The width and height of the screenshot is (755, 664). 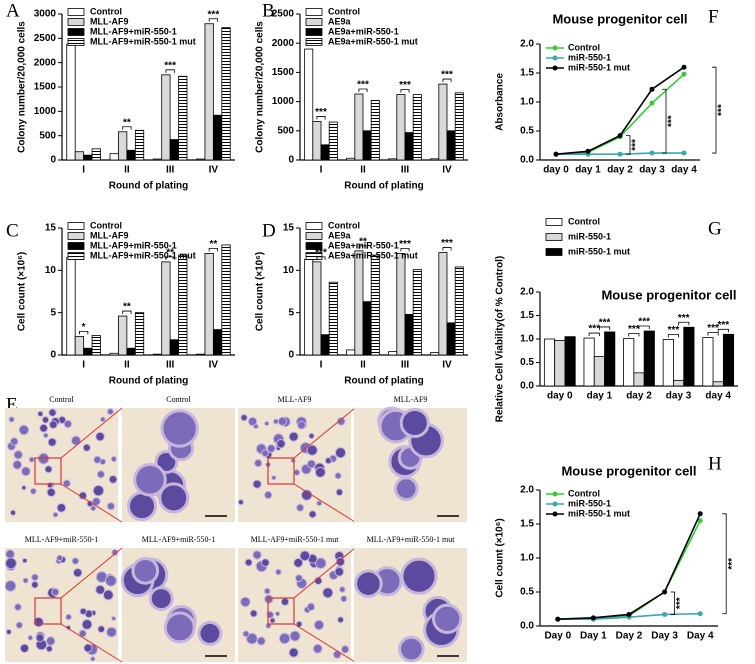 I want to click on y-tick-label: 1000, so click(x=283, y=101).